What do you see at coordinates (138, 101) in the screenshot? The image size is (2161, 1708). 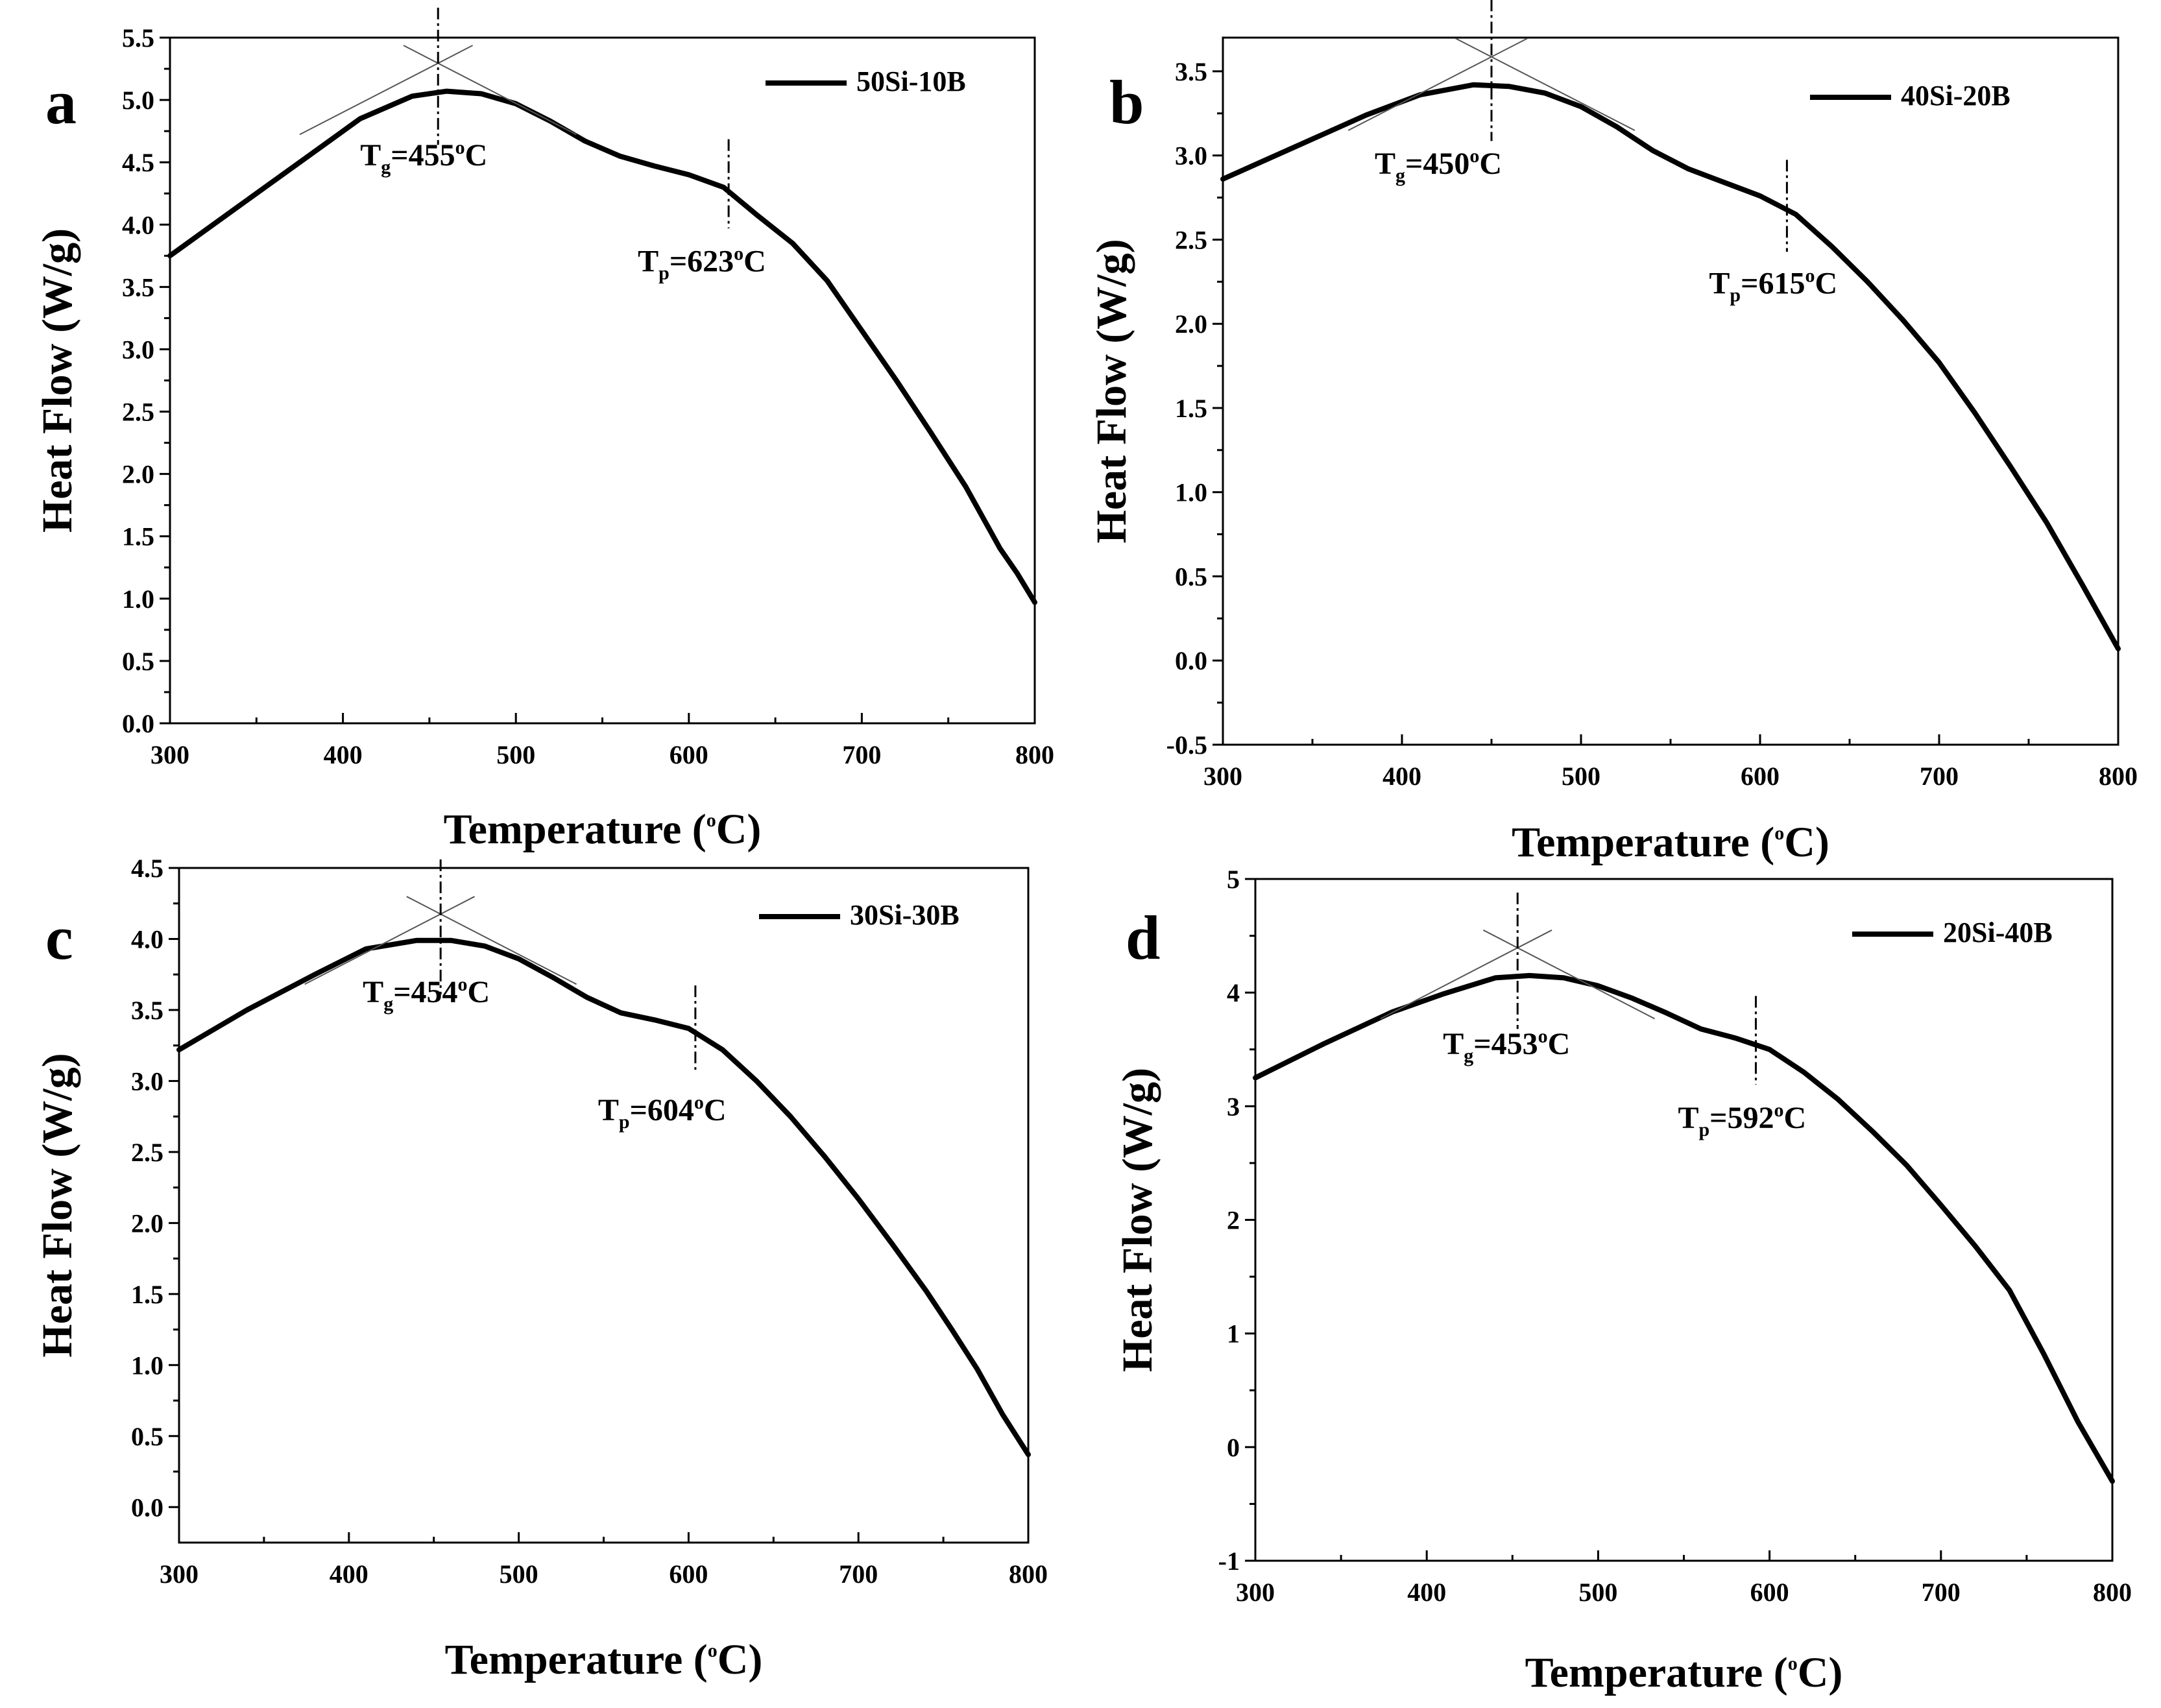 I see `y-tick-label: 5.0` at bounding box center [138, 101].